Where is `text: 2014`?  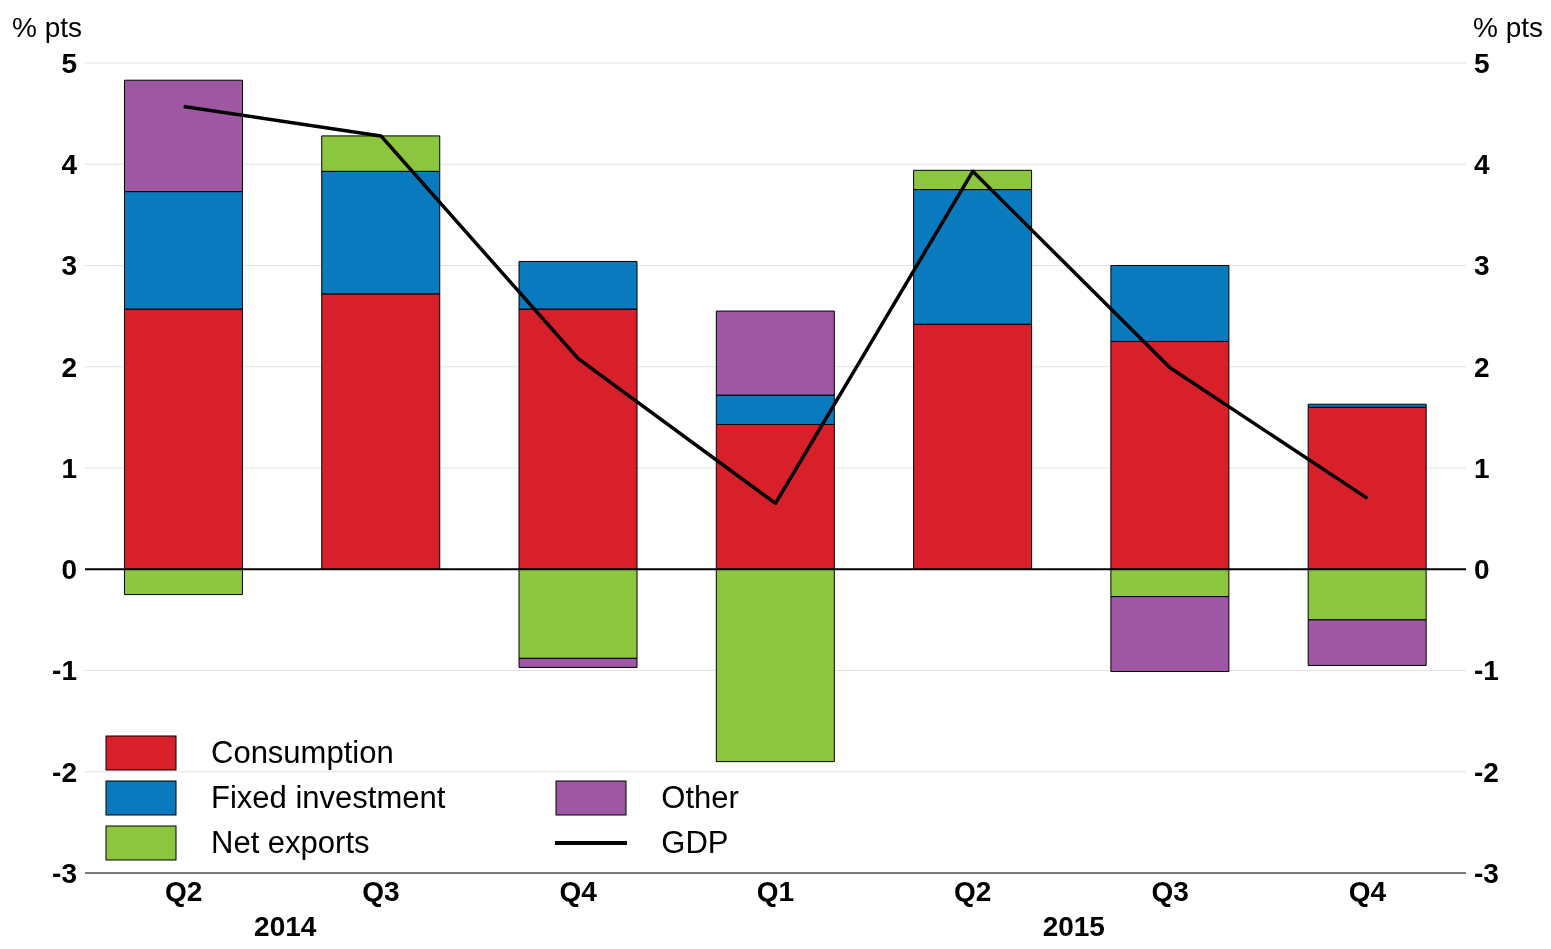 text: 2014 is located at coordinates (285, 927).